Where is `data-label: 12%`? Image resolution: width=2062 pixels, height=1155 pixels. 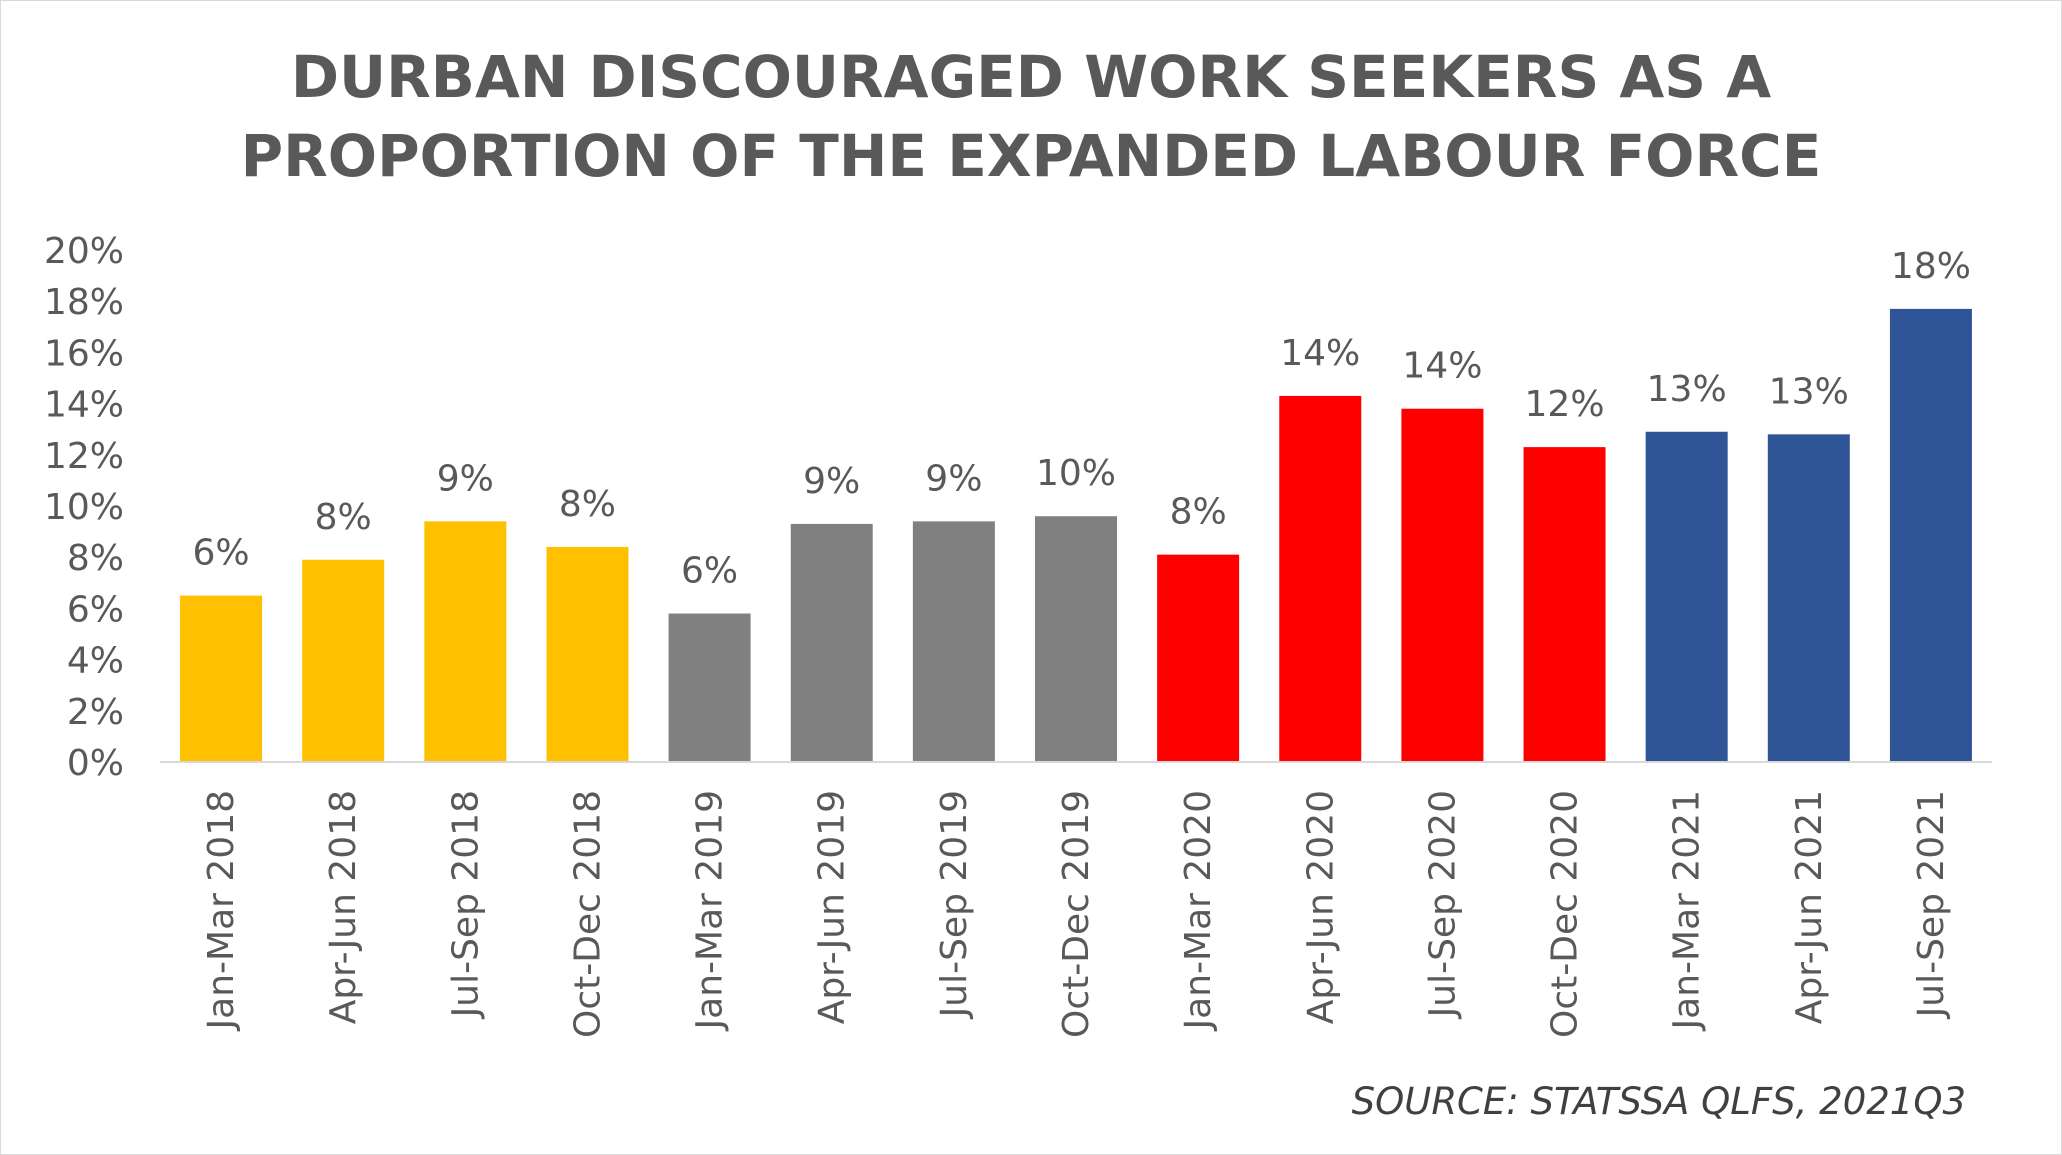 data-label: 12% is located at coordinates (1565, 404).